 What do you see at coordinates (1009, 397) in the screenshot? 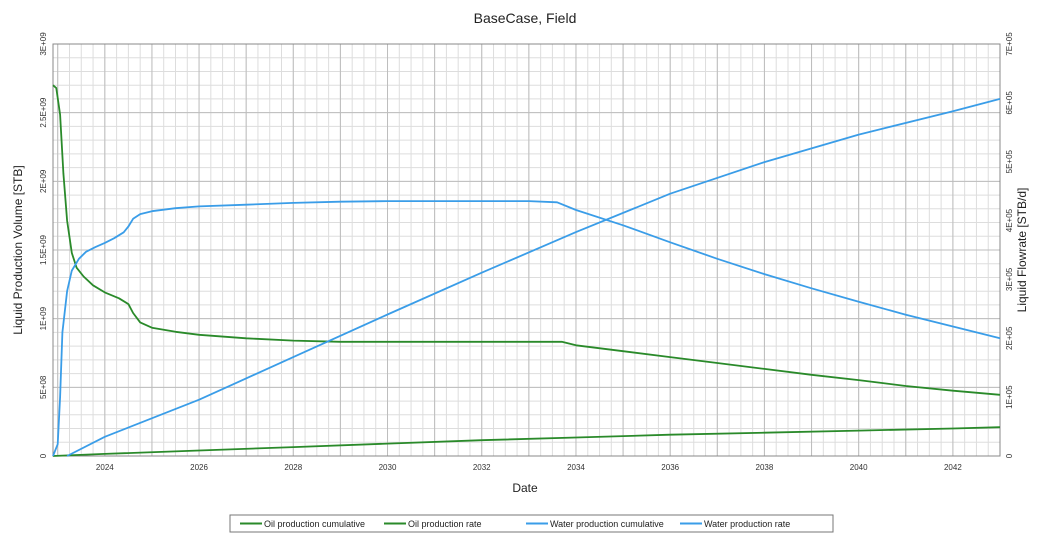
I see `y-tick-label-right: 1E+05` at bounding box center [1009, 397].